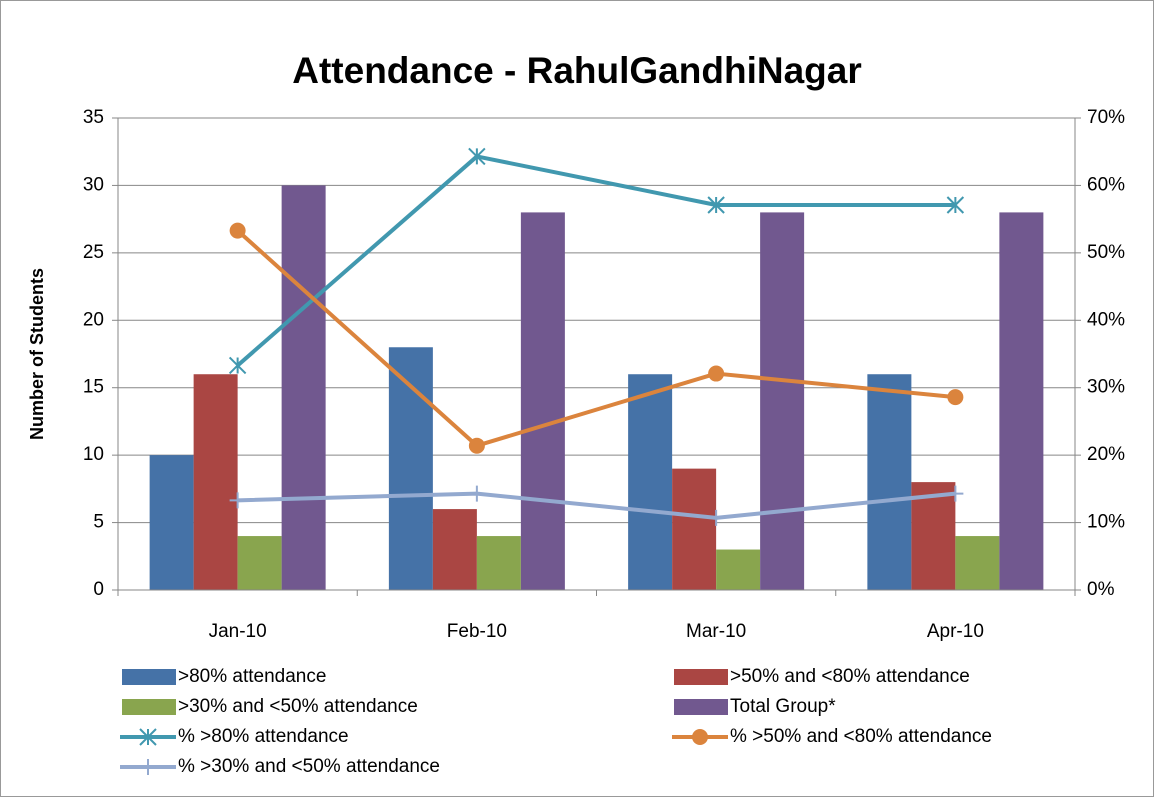 The image size is (1154, 797). I want to click on x-tick-label: Jan-10, so click(238, 631).